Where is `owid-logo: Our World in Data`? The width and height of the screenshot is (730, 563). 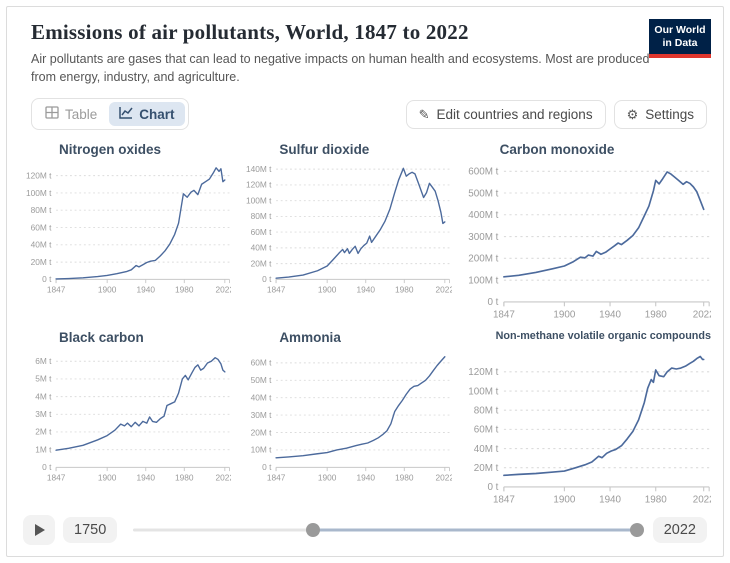 owid-logo: Our World in Data is located at coordinates (680, 39).